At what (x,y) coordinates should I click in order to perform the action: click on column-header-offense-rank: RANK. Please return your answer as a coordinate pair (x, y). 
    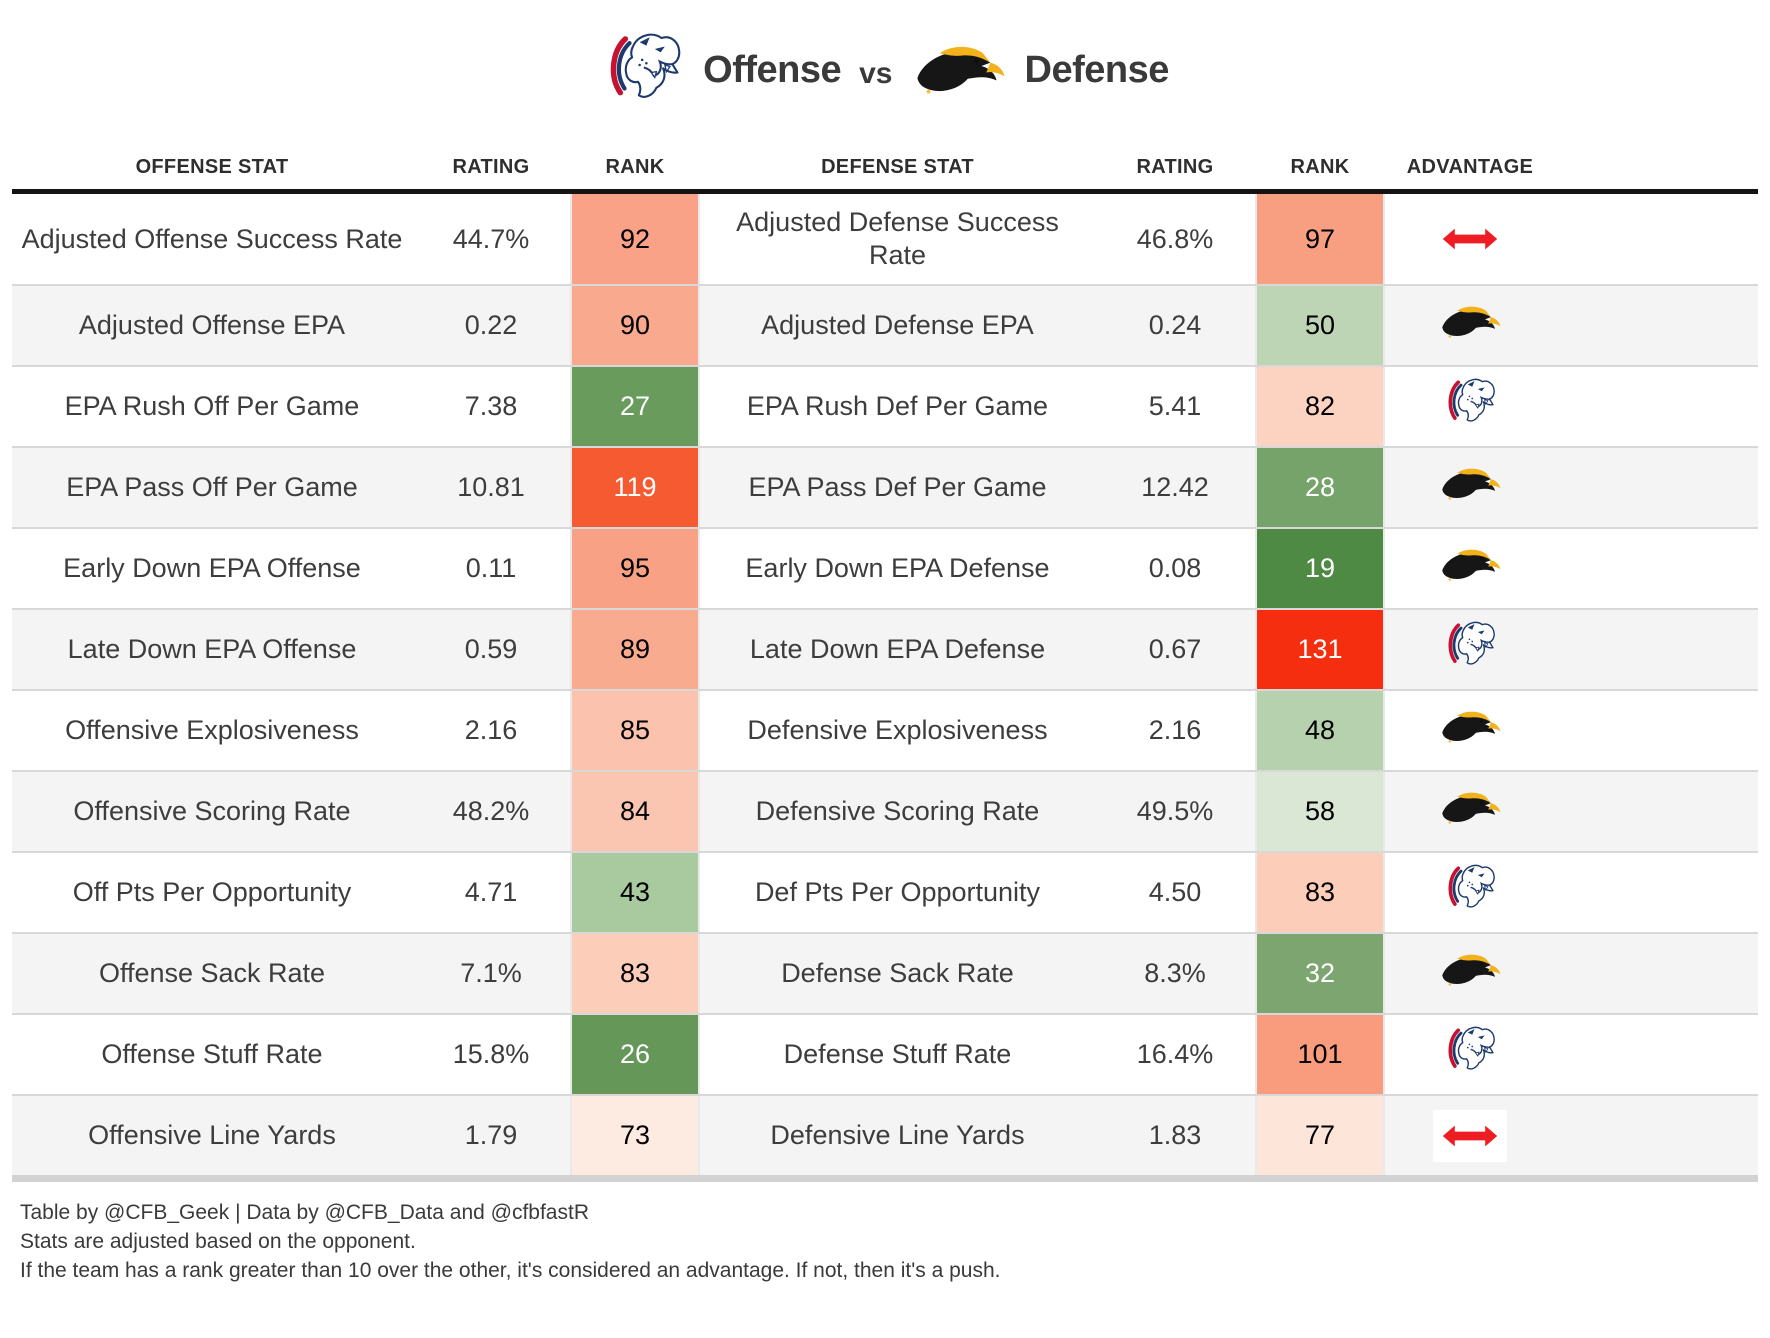
    Looking at the image, I should click on (635, 167).